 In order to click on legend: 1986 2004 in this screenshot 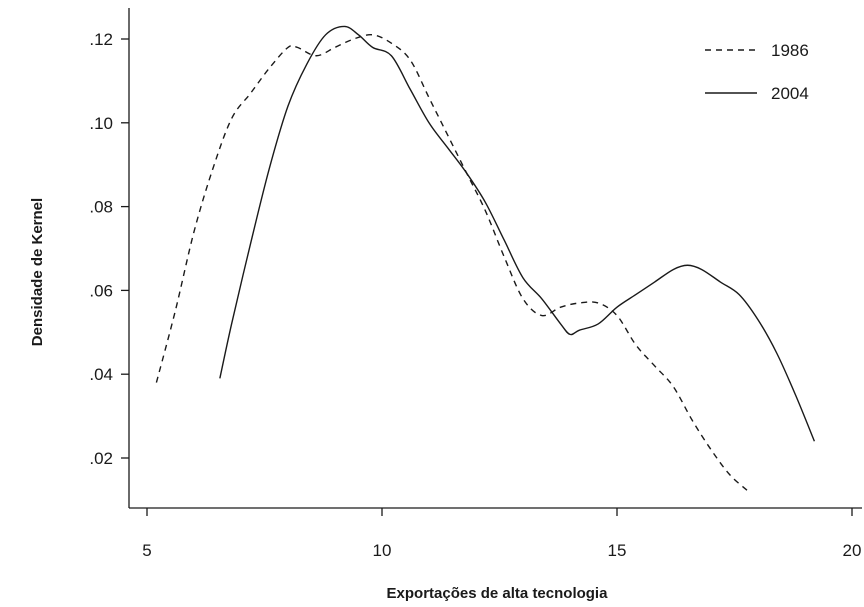, I will do `click(757, 72)`.